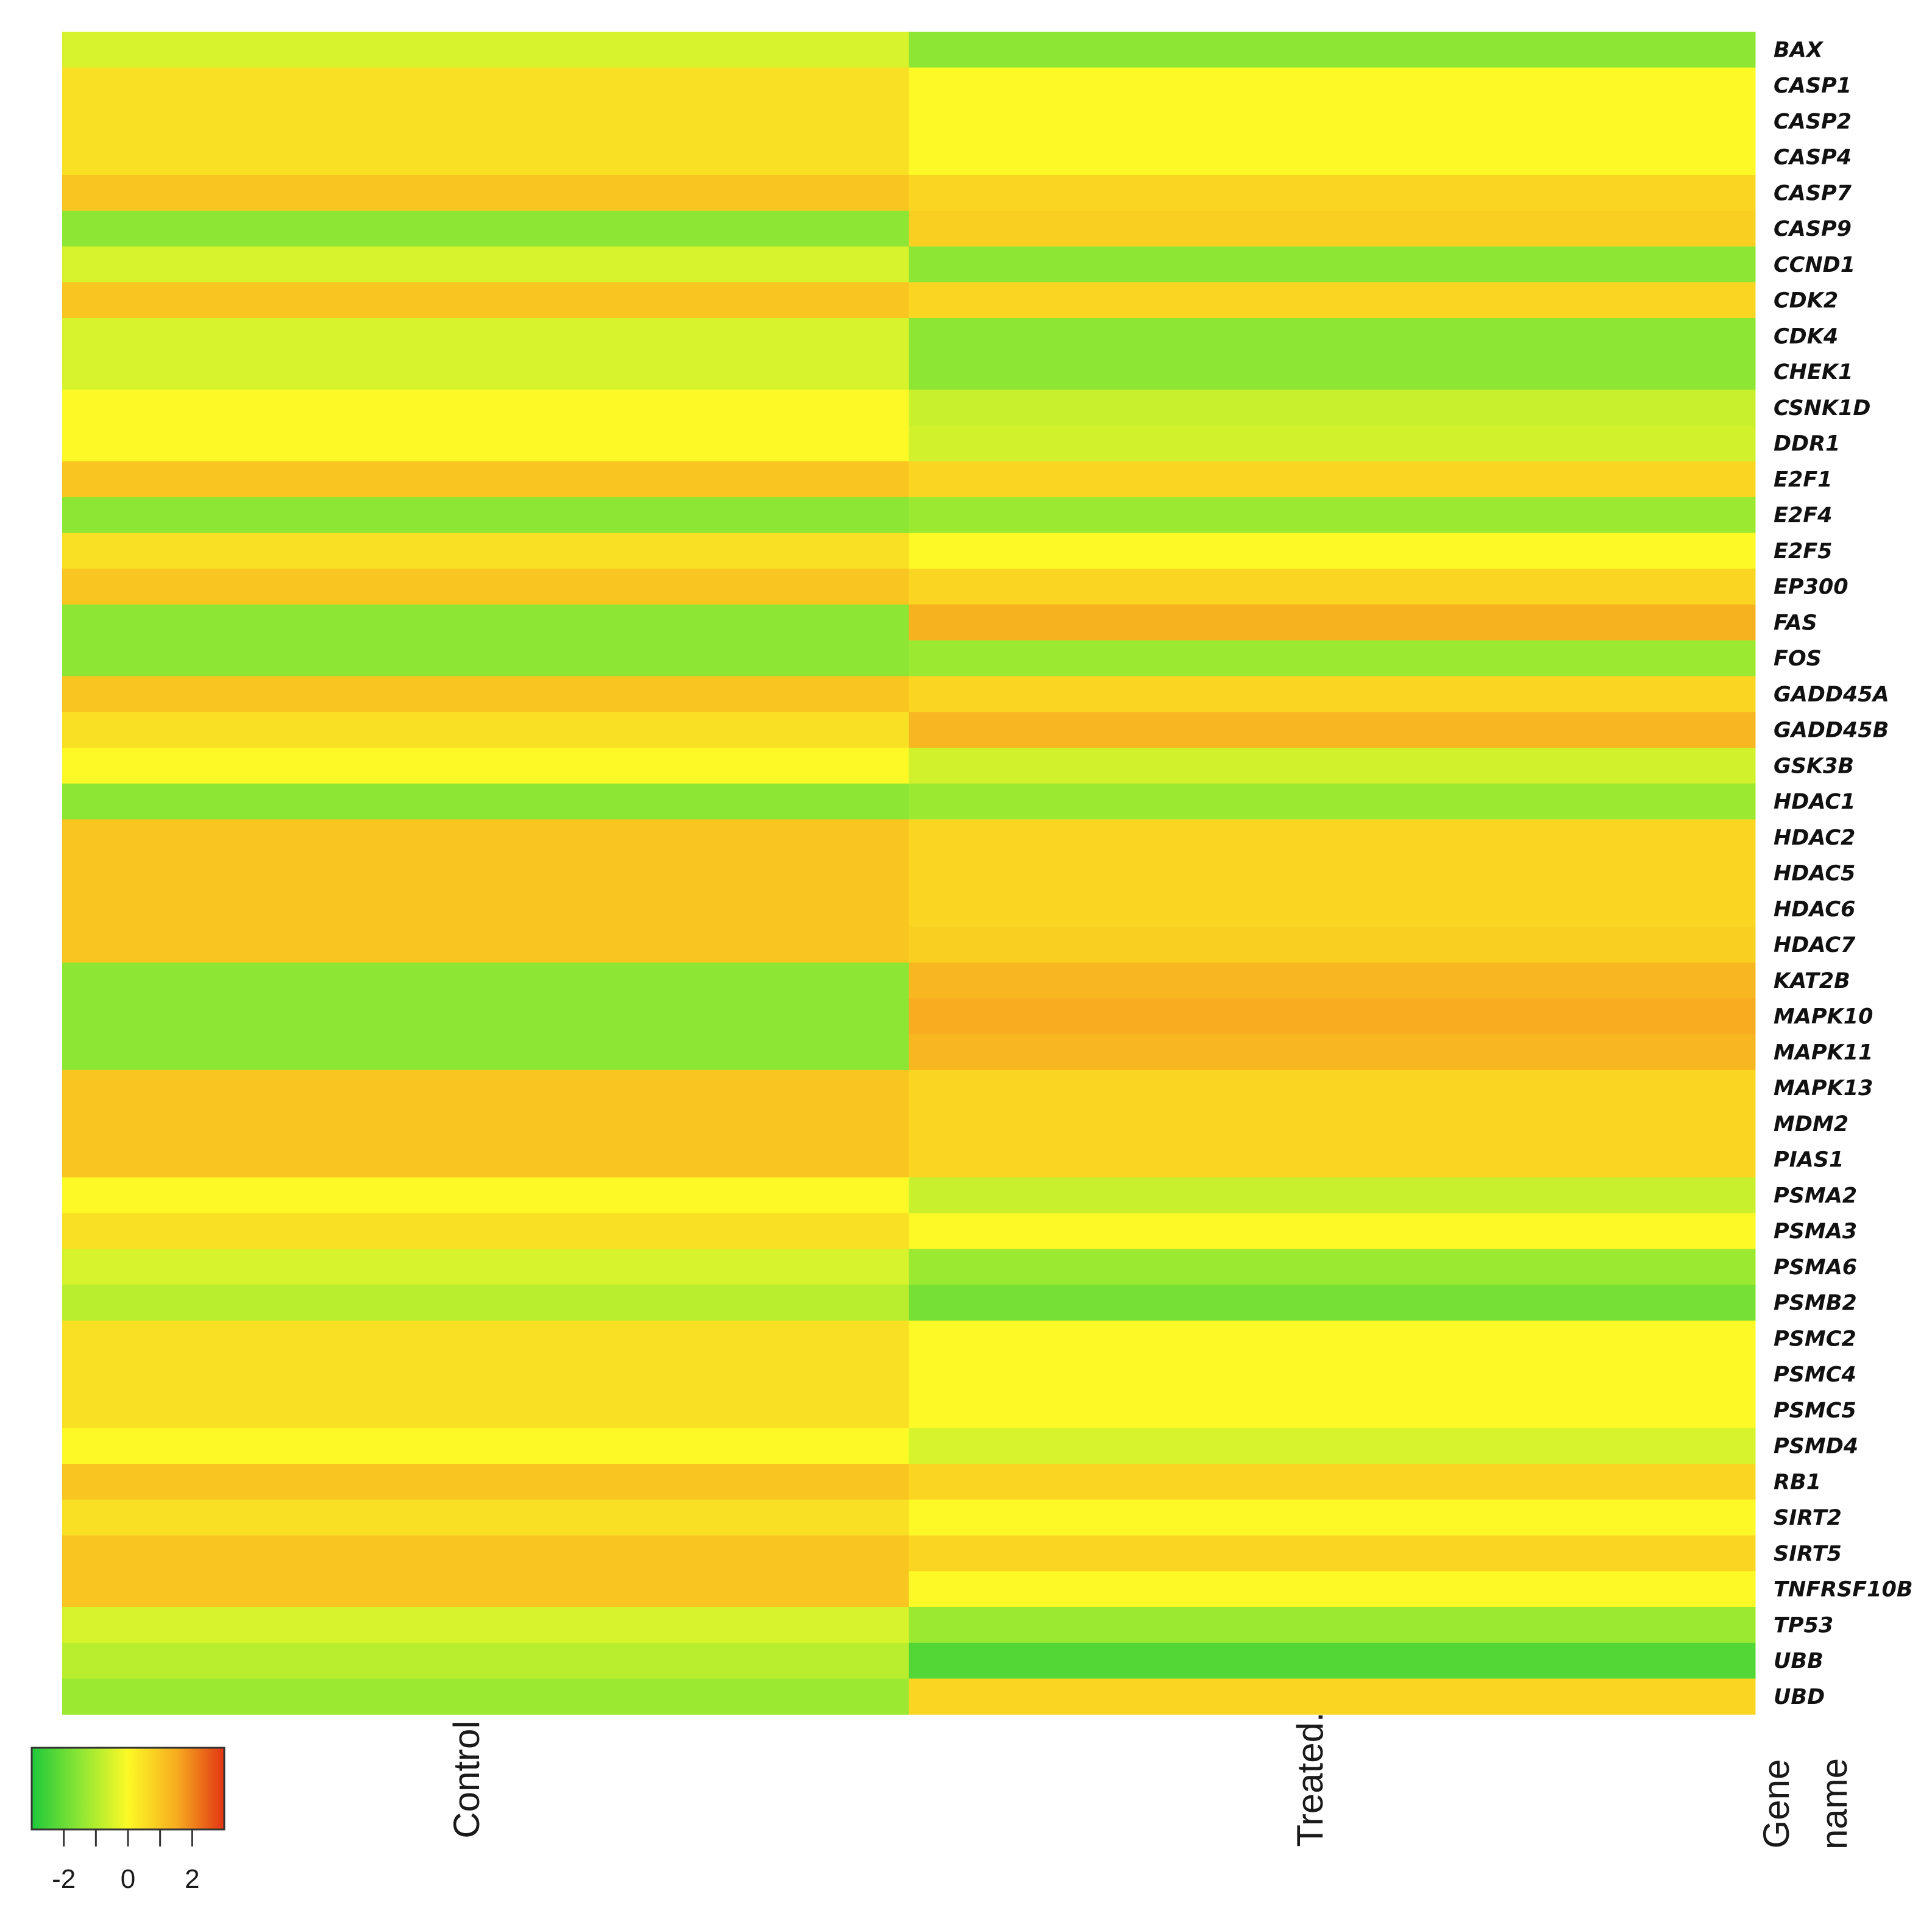 Image resolution: width=1932 pixels, height=1905 pixels. I want to click on heatmap-cell-psma6-treated, so click(1332, 1267).